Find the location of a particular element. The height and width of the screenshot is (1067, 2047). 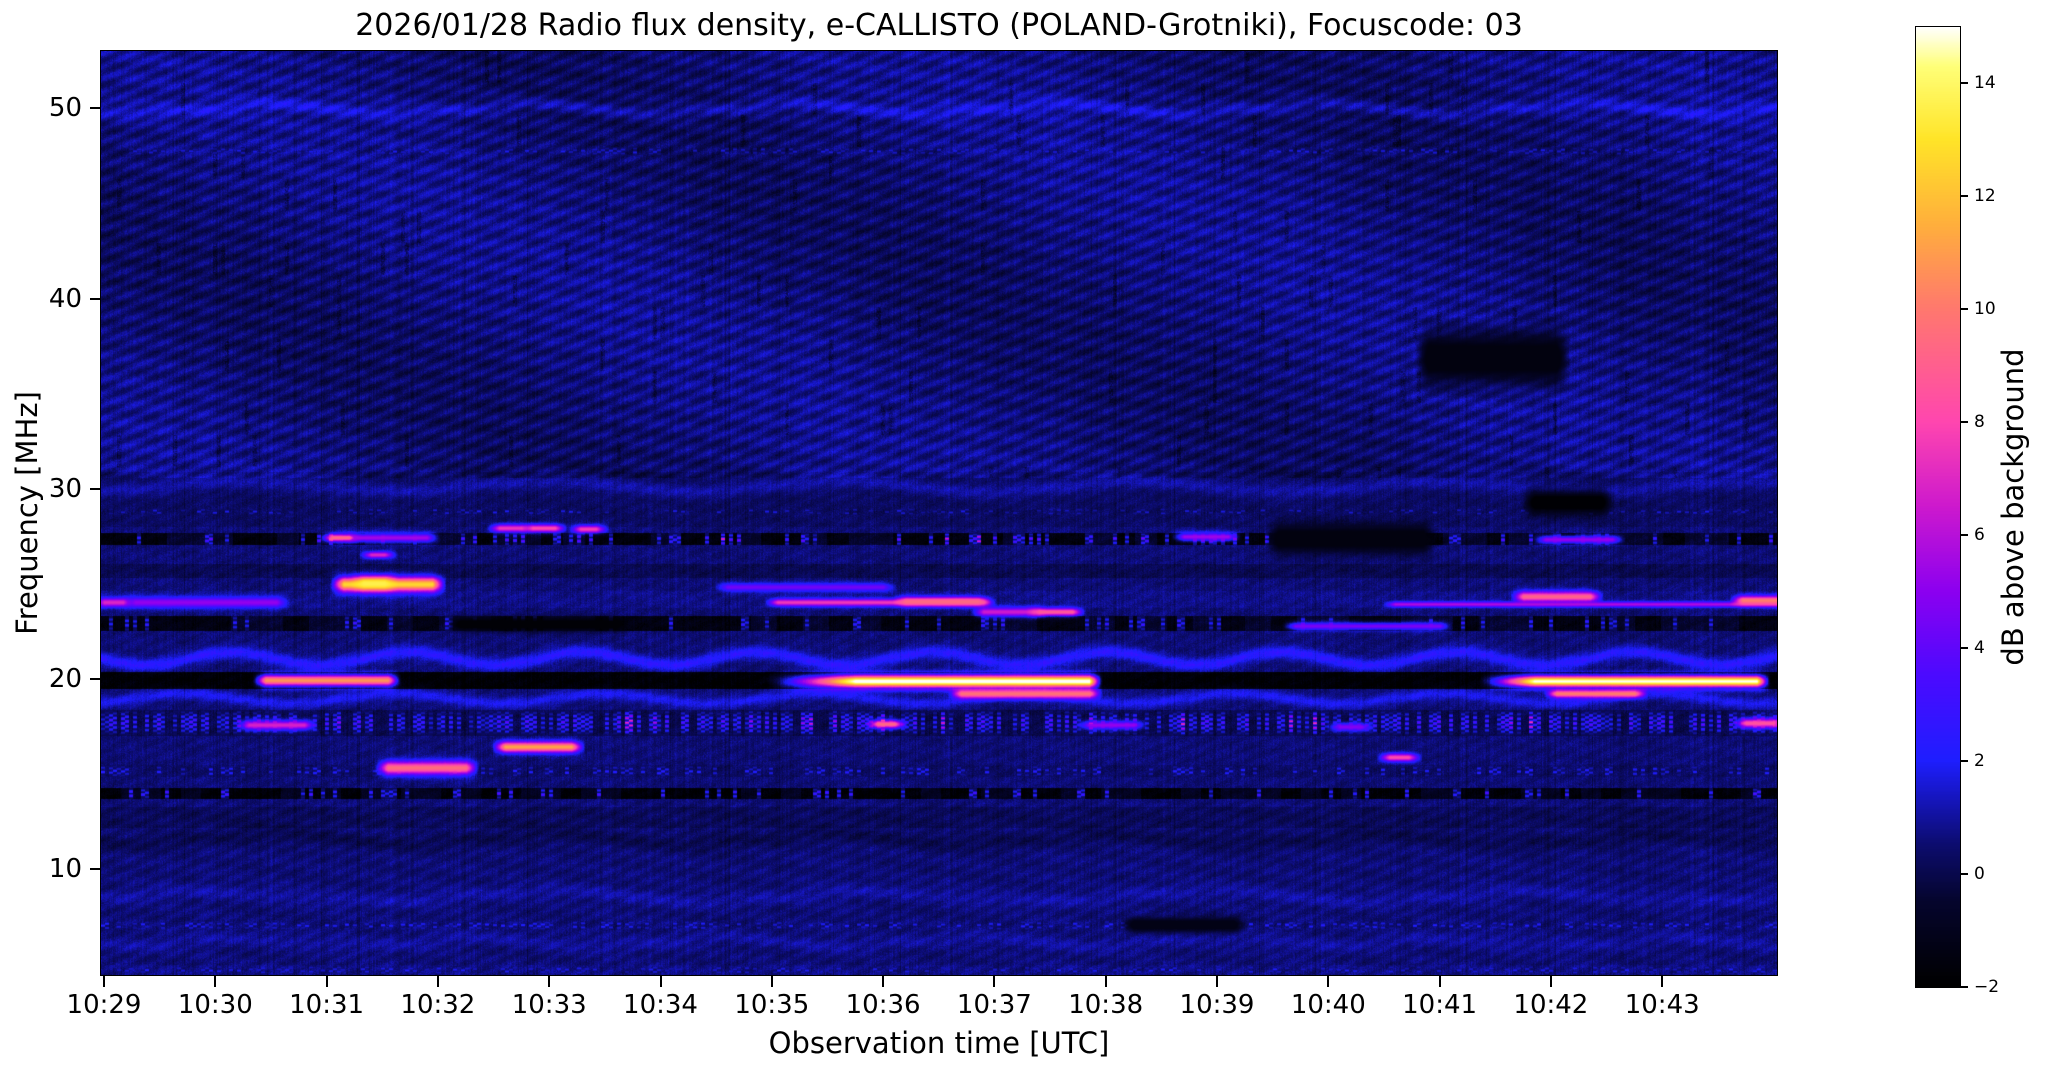

x-tick-label: 10:42 is located at coordinates (1551, 1005).